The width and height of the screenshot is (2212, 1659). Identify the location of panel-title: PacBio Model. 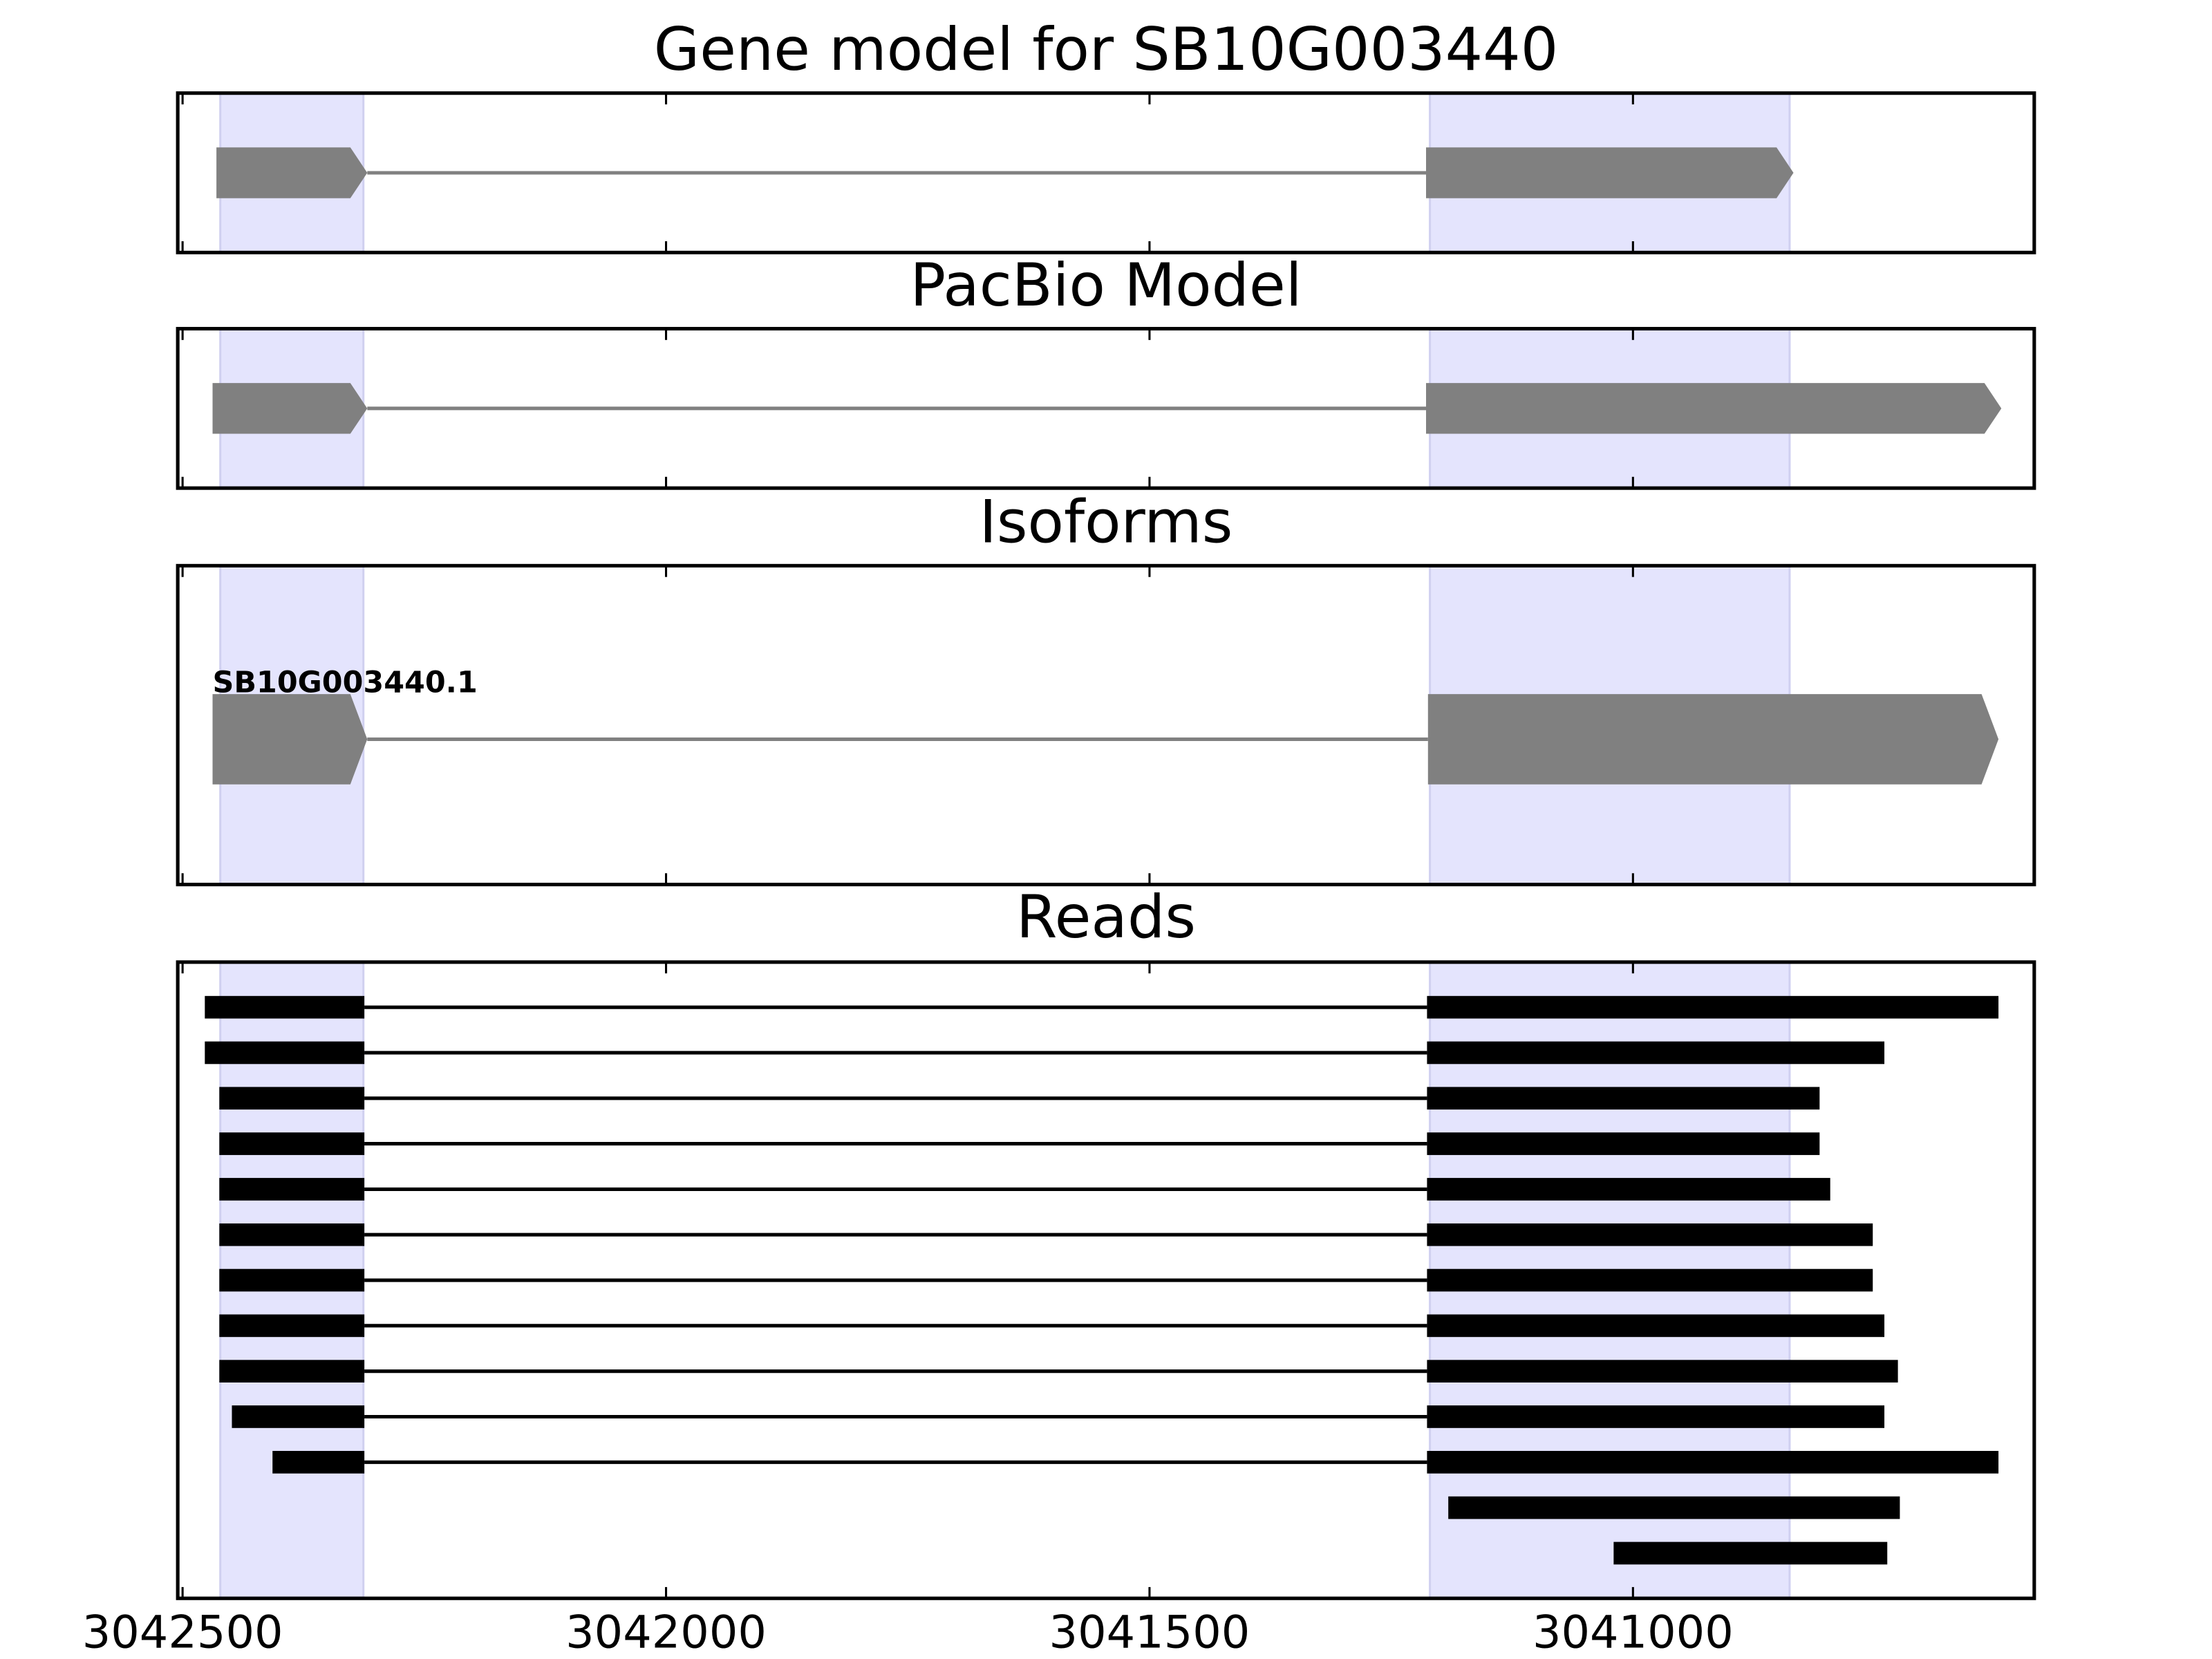
(1106, 285).